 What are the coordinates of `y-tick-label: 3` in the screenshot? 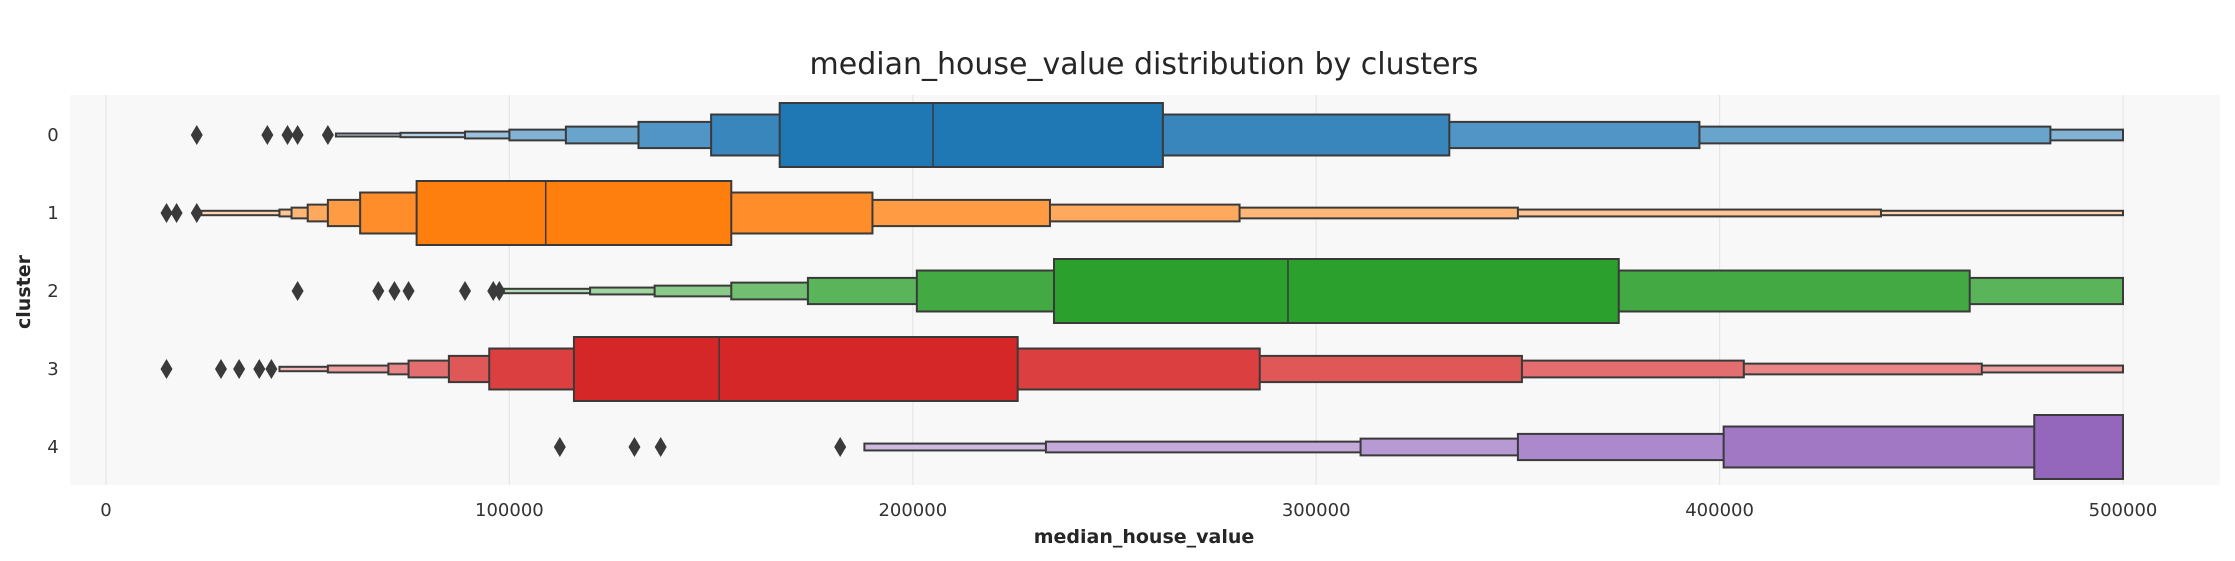 It's located at (52, 369).